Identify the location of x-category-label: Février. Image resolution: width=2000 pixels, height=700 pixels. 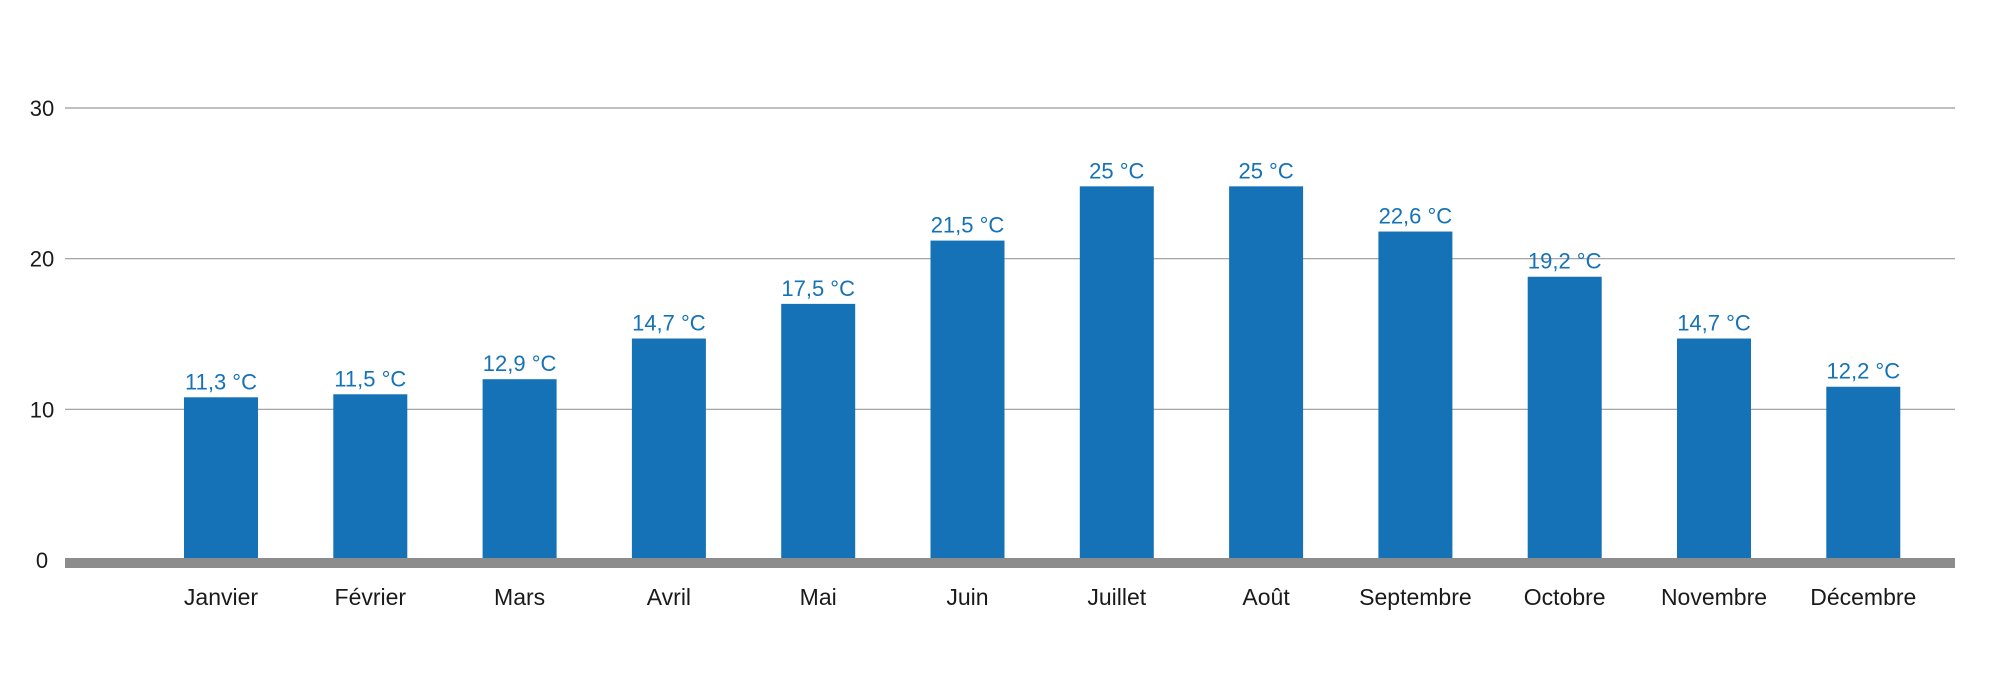
(371, 597).